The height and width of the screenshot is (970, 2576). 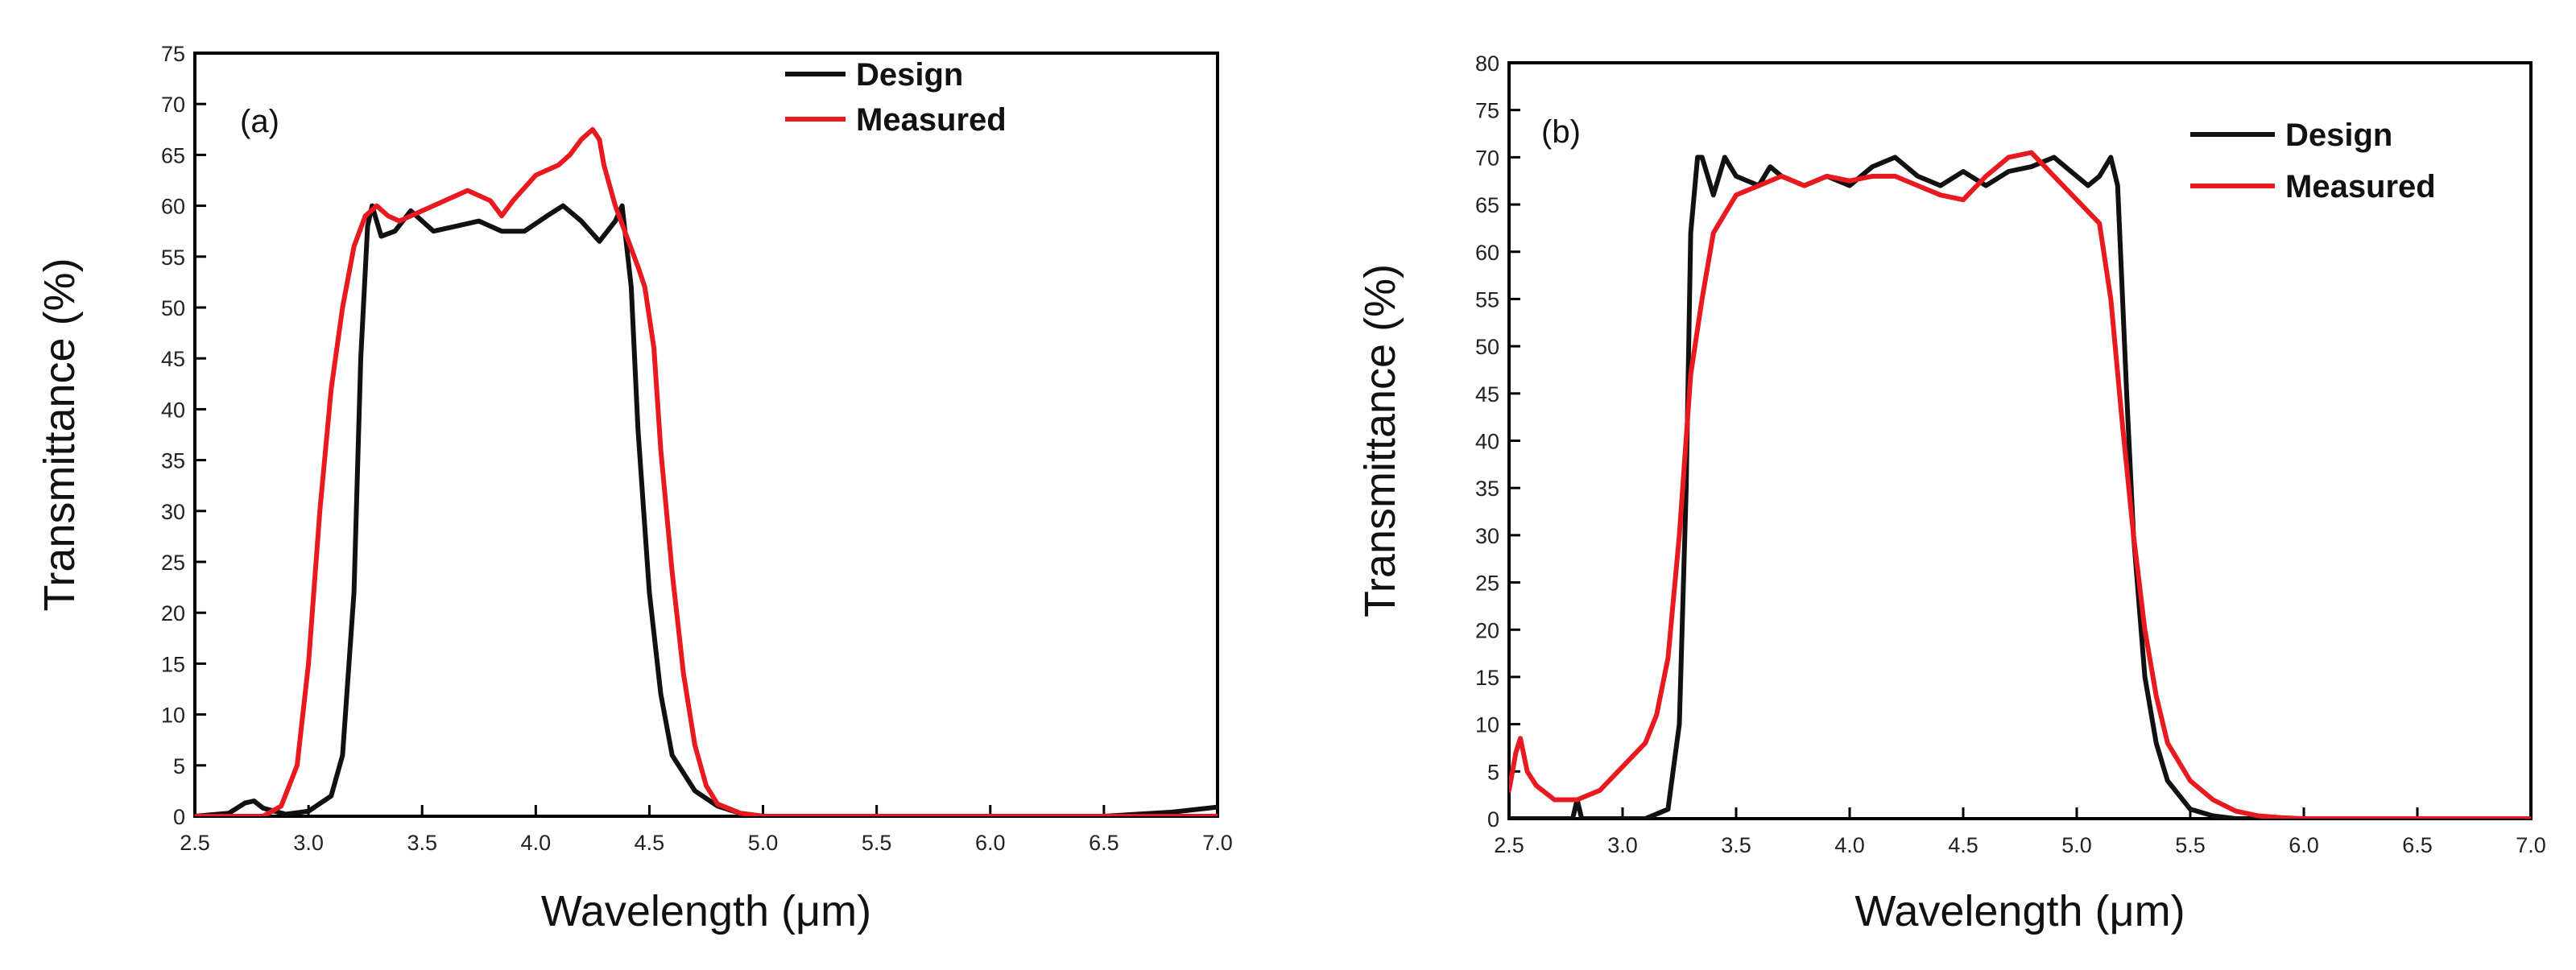 I want to click on y-tick-label: 80, so click(x=1487, y=64).